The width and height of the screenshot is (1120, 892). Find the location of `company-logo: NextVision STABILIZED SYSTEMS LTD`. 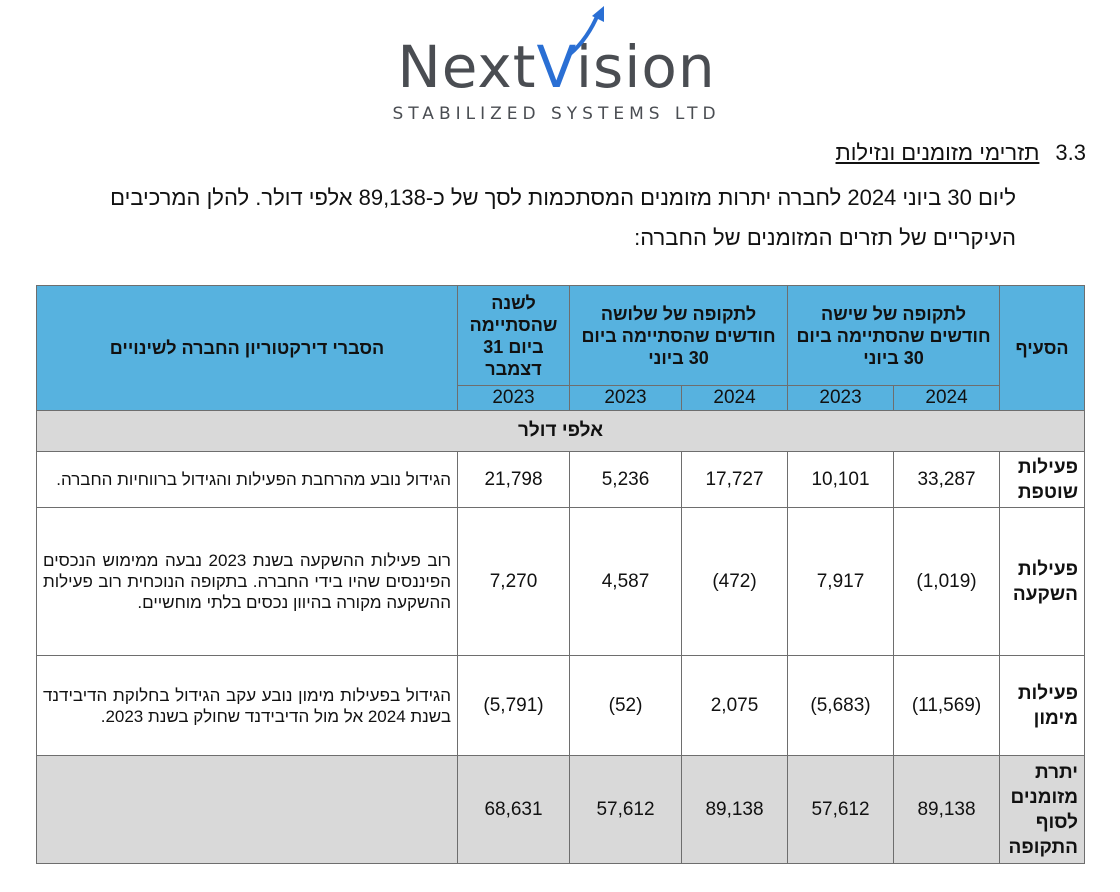

company-logo: NextVision STABILIZED SYSTEMS LTD is located at coordinates (556, 71).